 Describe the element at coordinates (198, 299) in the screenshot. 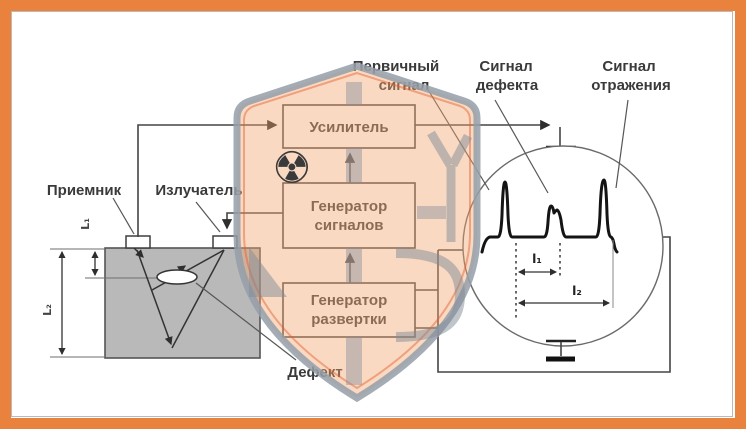

I see `beam-bottom-to-emitter` at that location.